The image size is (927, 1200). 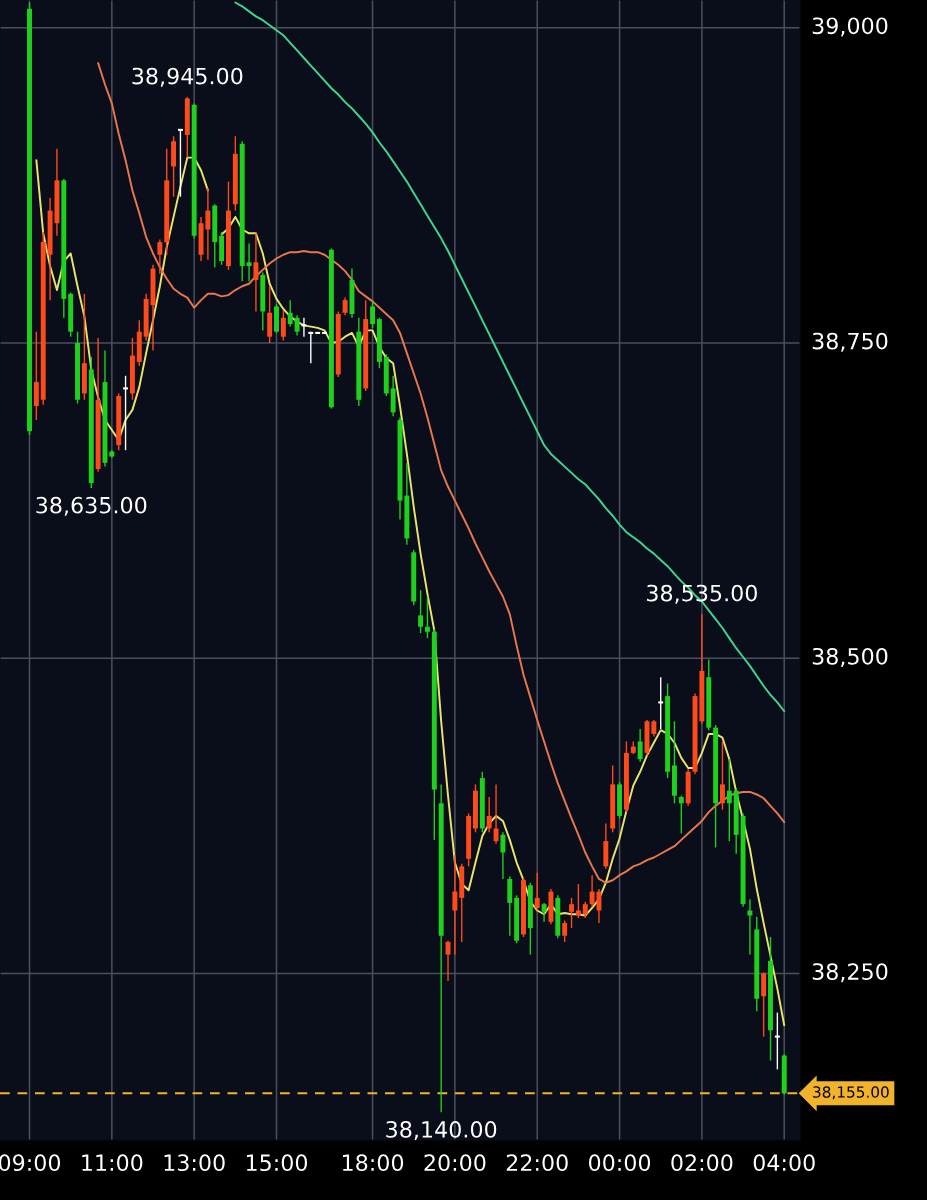 I want to click on y-tick-label: 38,500, so click(x=850, y=657).